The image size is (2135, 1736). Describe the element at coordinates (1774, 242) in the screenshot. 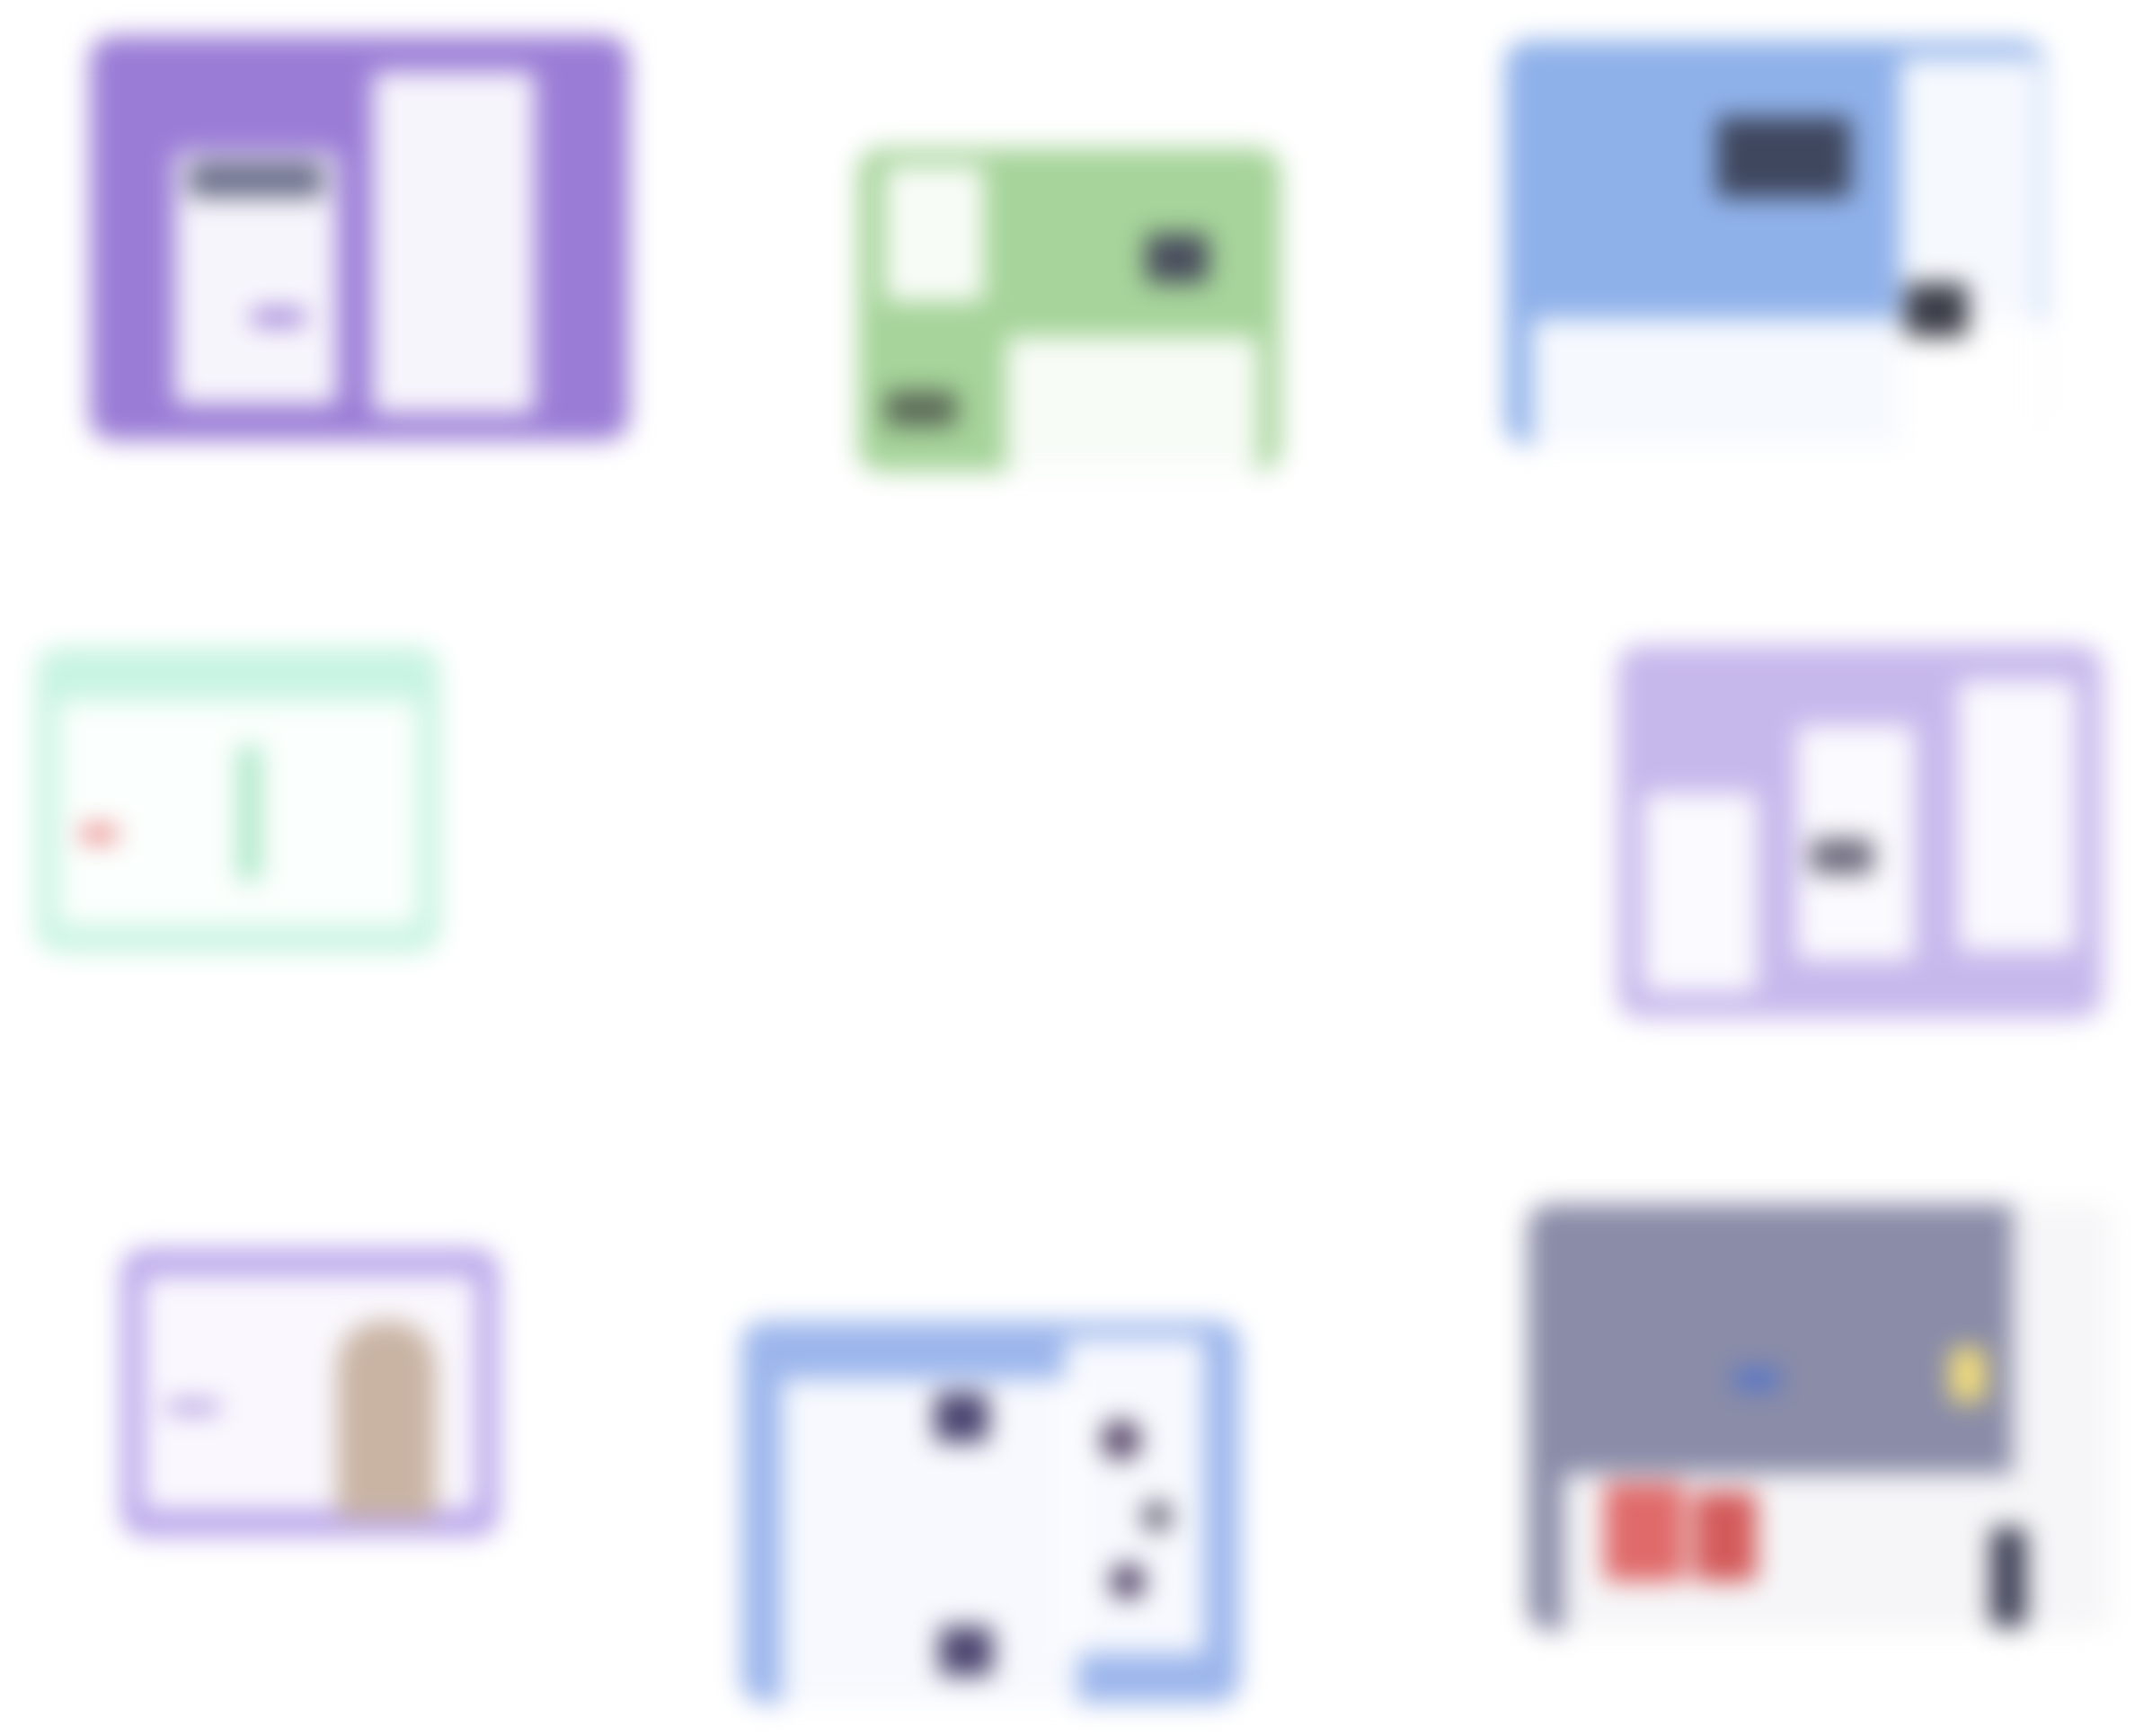

I see `card-blue-landing-preview` at that location.